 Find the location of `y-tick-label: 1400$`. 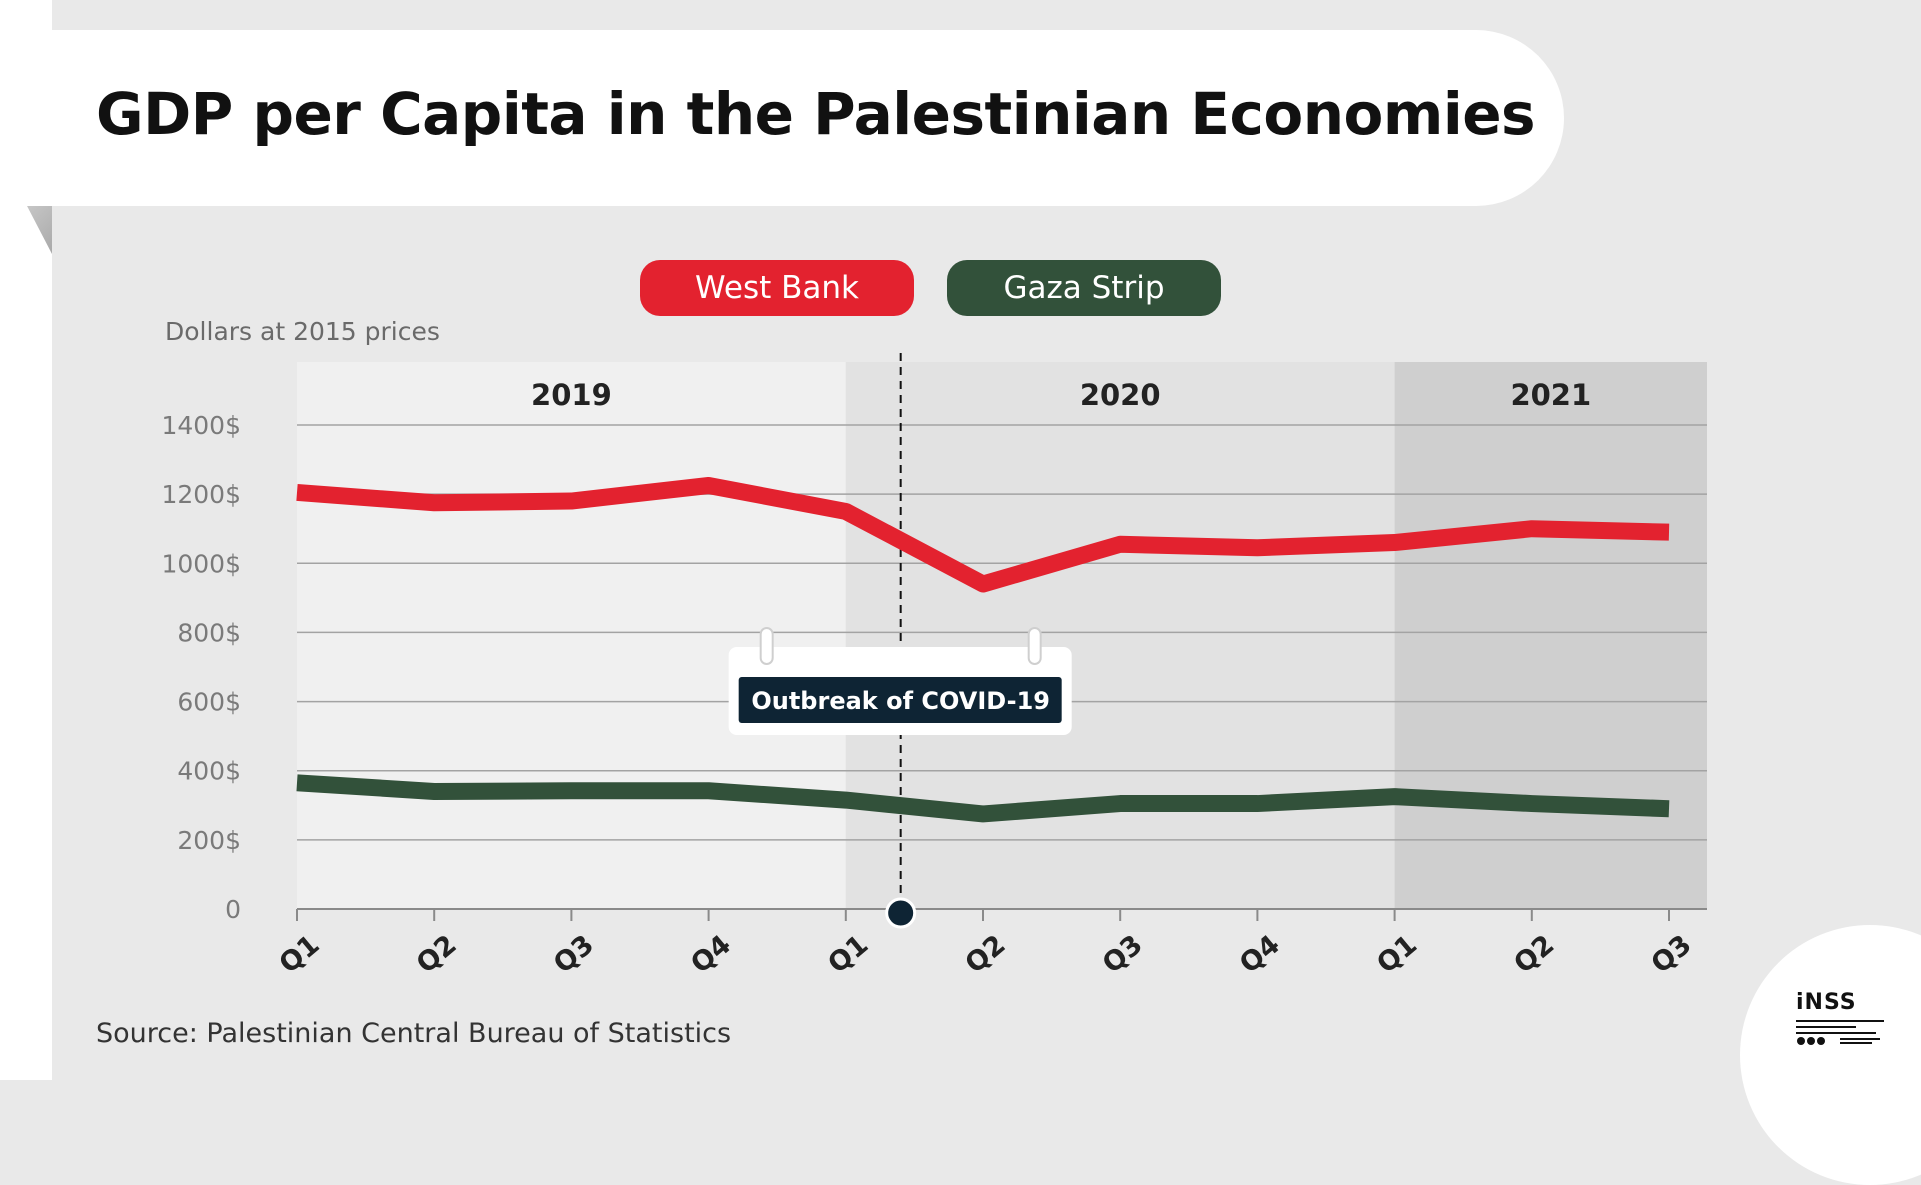

y-tick-label: 1400$ is located at coordinates (201, 425).